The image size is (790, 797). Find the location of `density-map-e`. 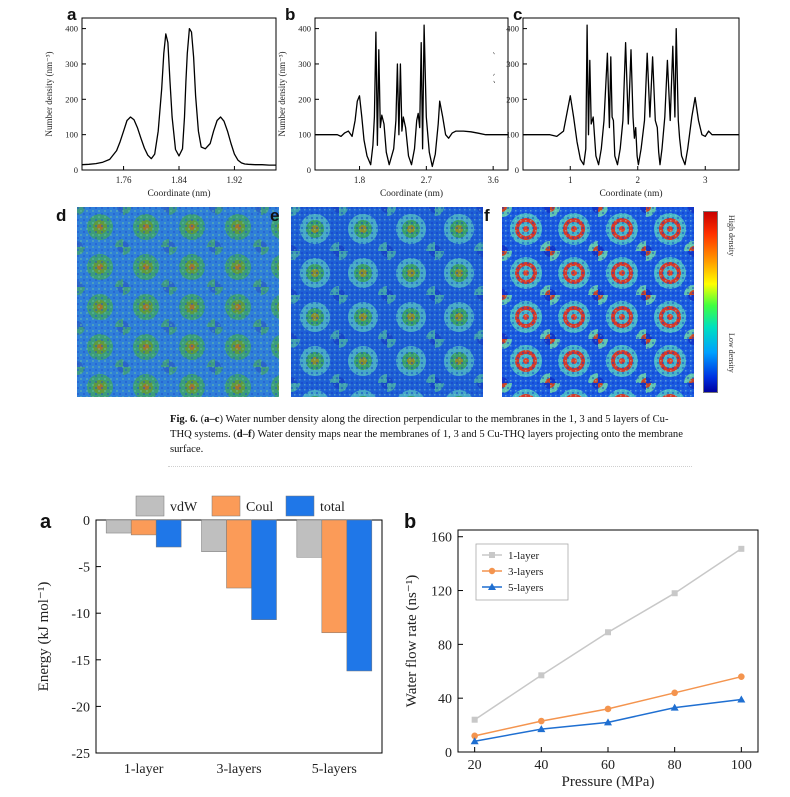

density-map-e is located at coordinates (387, 302).